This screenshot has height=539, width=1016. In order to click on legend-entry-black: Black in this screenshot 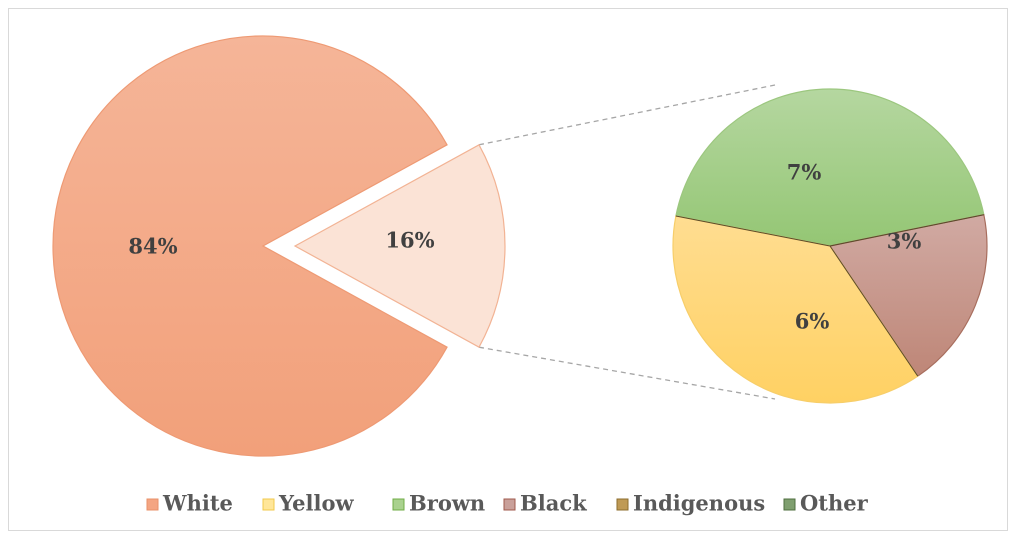, I will do `click(545, 503)`.